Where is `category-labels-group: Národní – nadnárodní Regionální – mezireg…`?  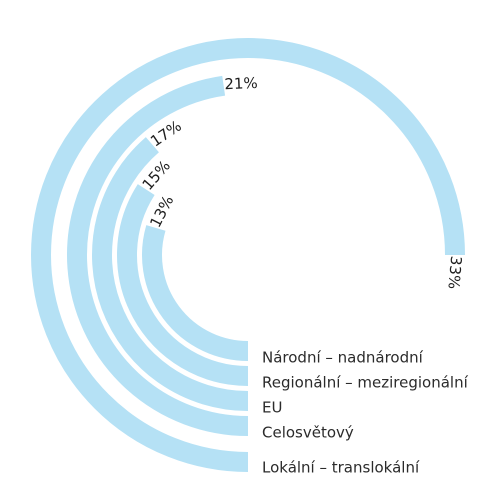 category-labels-group: Národní – nadnárodní Regionální – mezireg… is located at coordinates (365, 413).